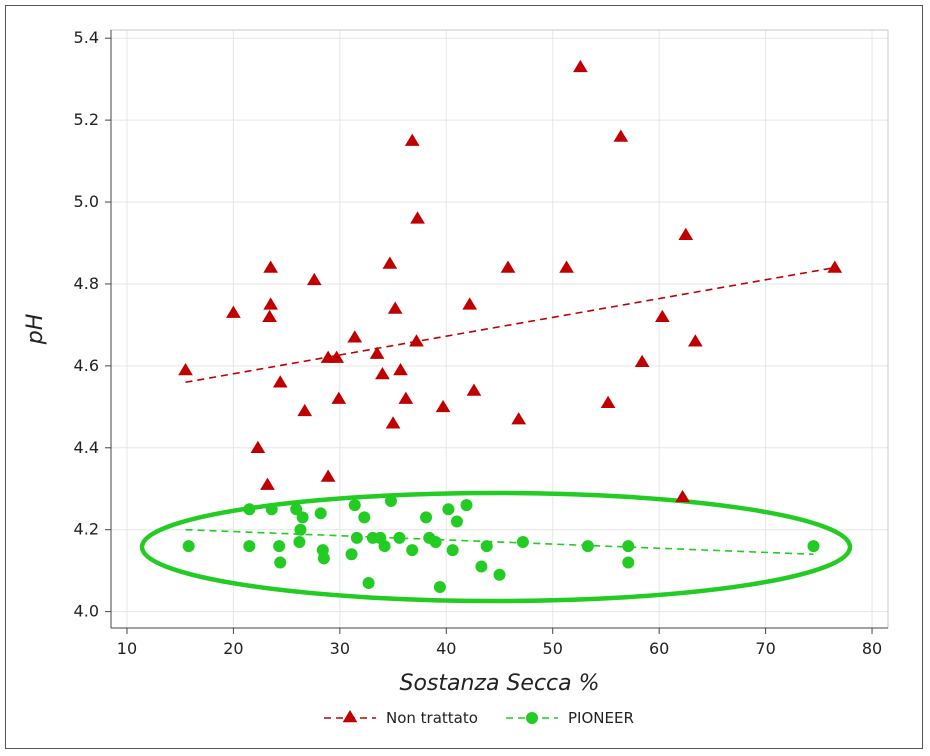 The height and width of the screenshot is (756, 930). I want to click on pioneer-highlight-ellipse, so click(496, 547).